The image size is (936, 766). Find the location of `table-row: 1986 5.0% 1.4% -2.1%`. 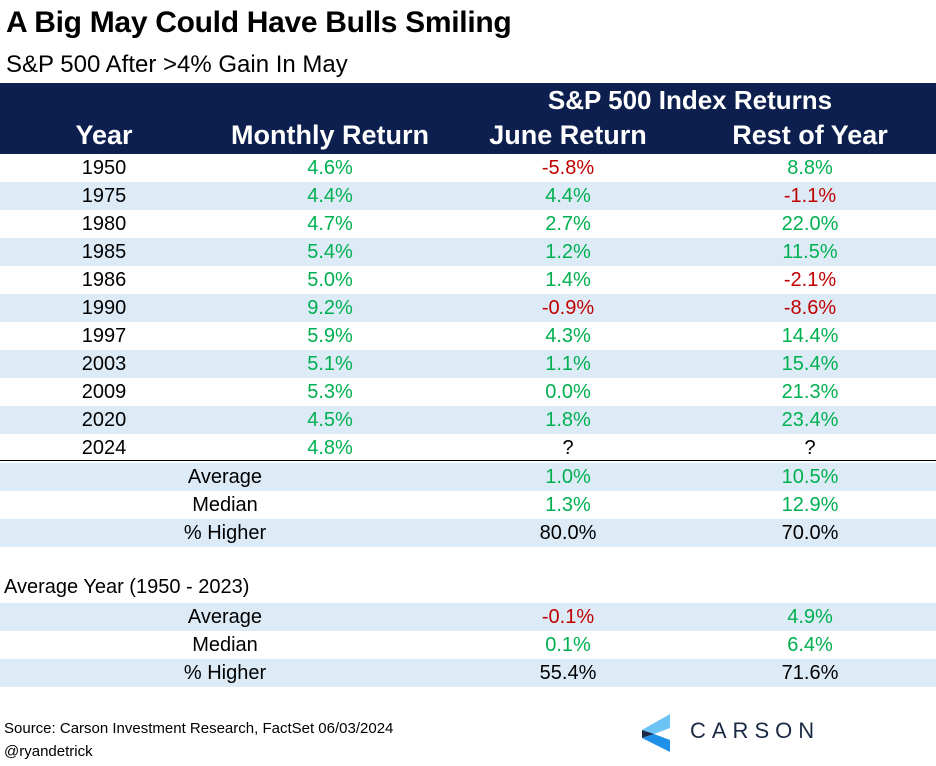

table-row: 1986 5.0% 1.4% -2.1% is located at coordinates (468, 280).